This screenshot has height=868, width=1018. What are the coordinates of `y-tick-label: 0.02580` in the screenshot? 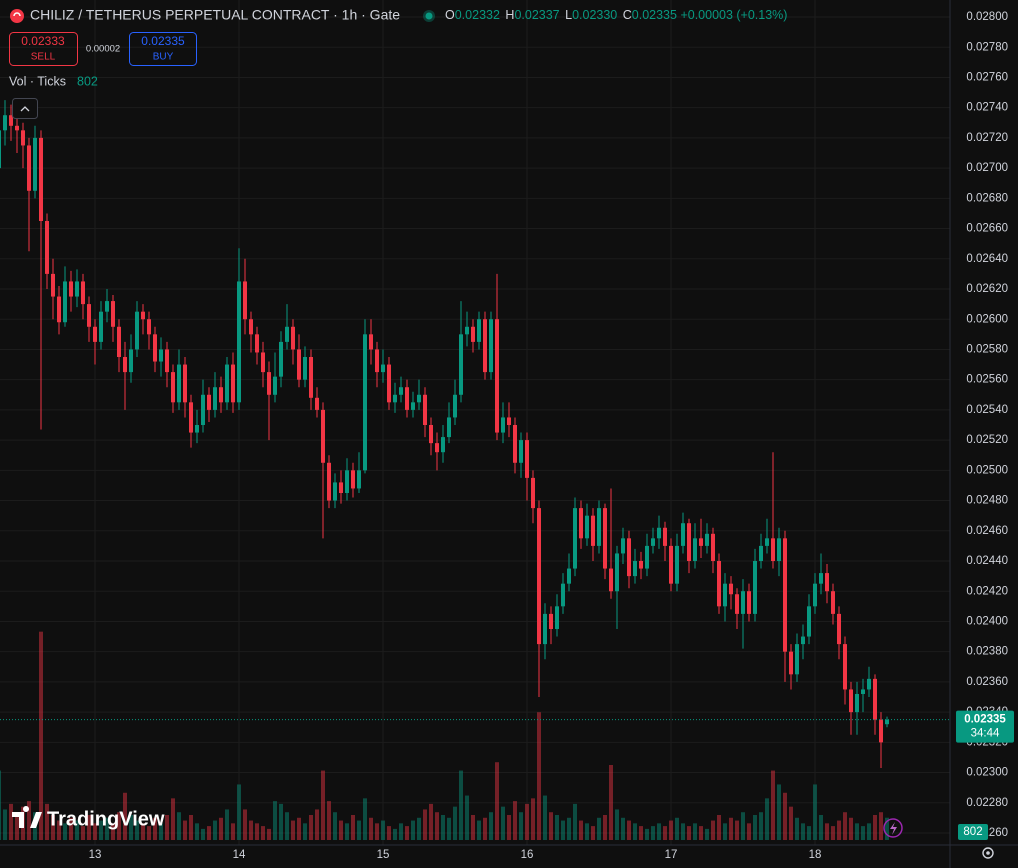 It's located at (987, 349).